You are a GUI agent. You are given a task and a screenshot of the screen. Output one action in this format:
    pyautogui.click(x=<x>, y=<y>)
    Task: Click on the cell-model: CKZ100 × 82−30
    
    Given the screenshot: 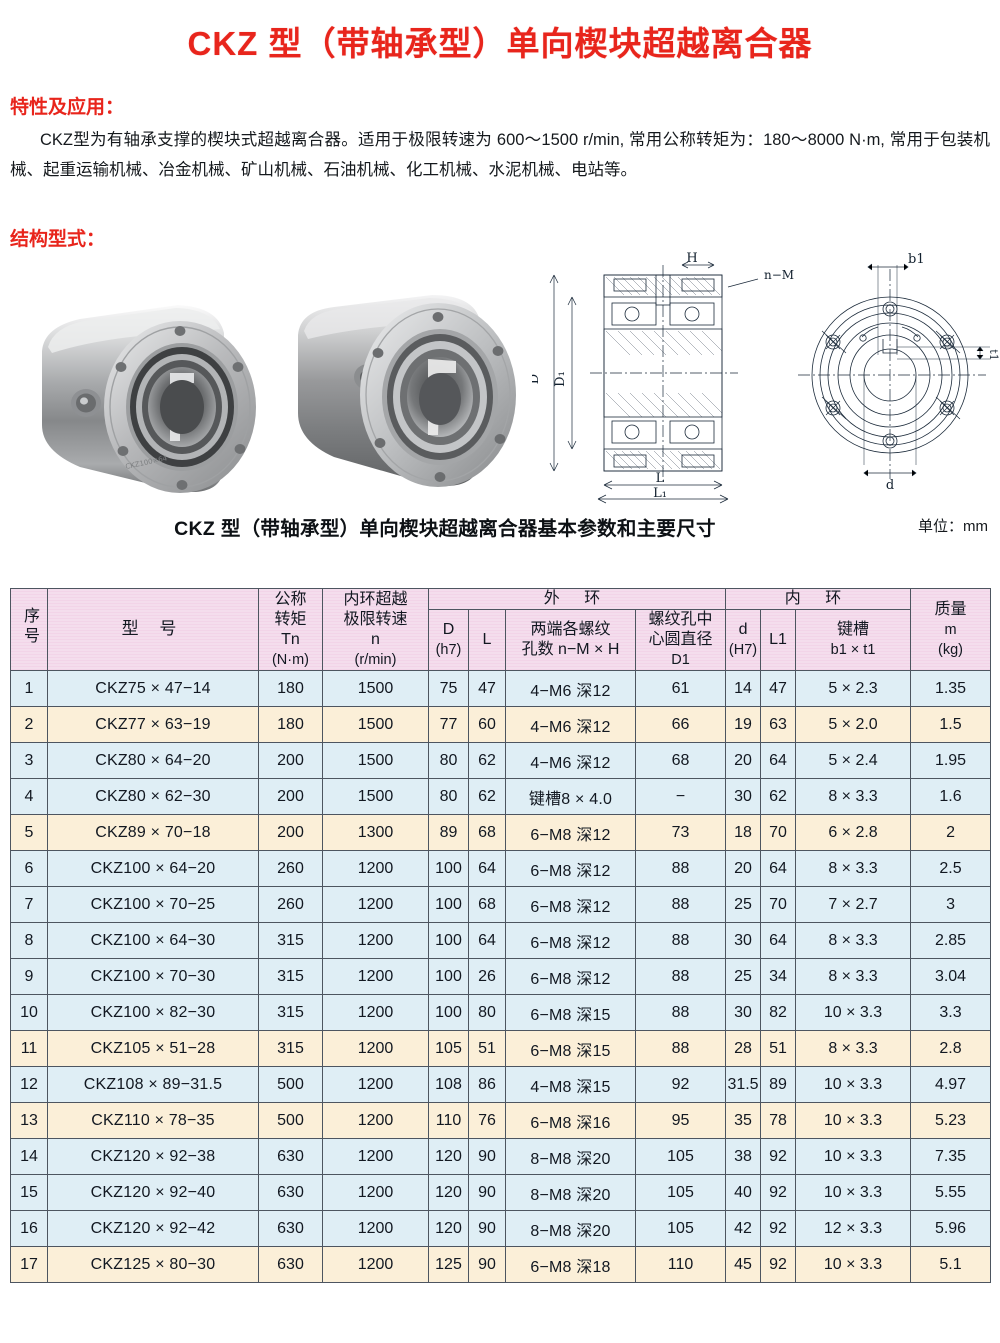 What is the action you would take?
    pyautogui.click(x=153, y=1012)
    